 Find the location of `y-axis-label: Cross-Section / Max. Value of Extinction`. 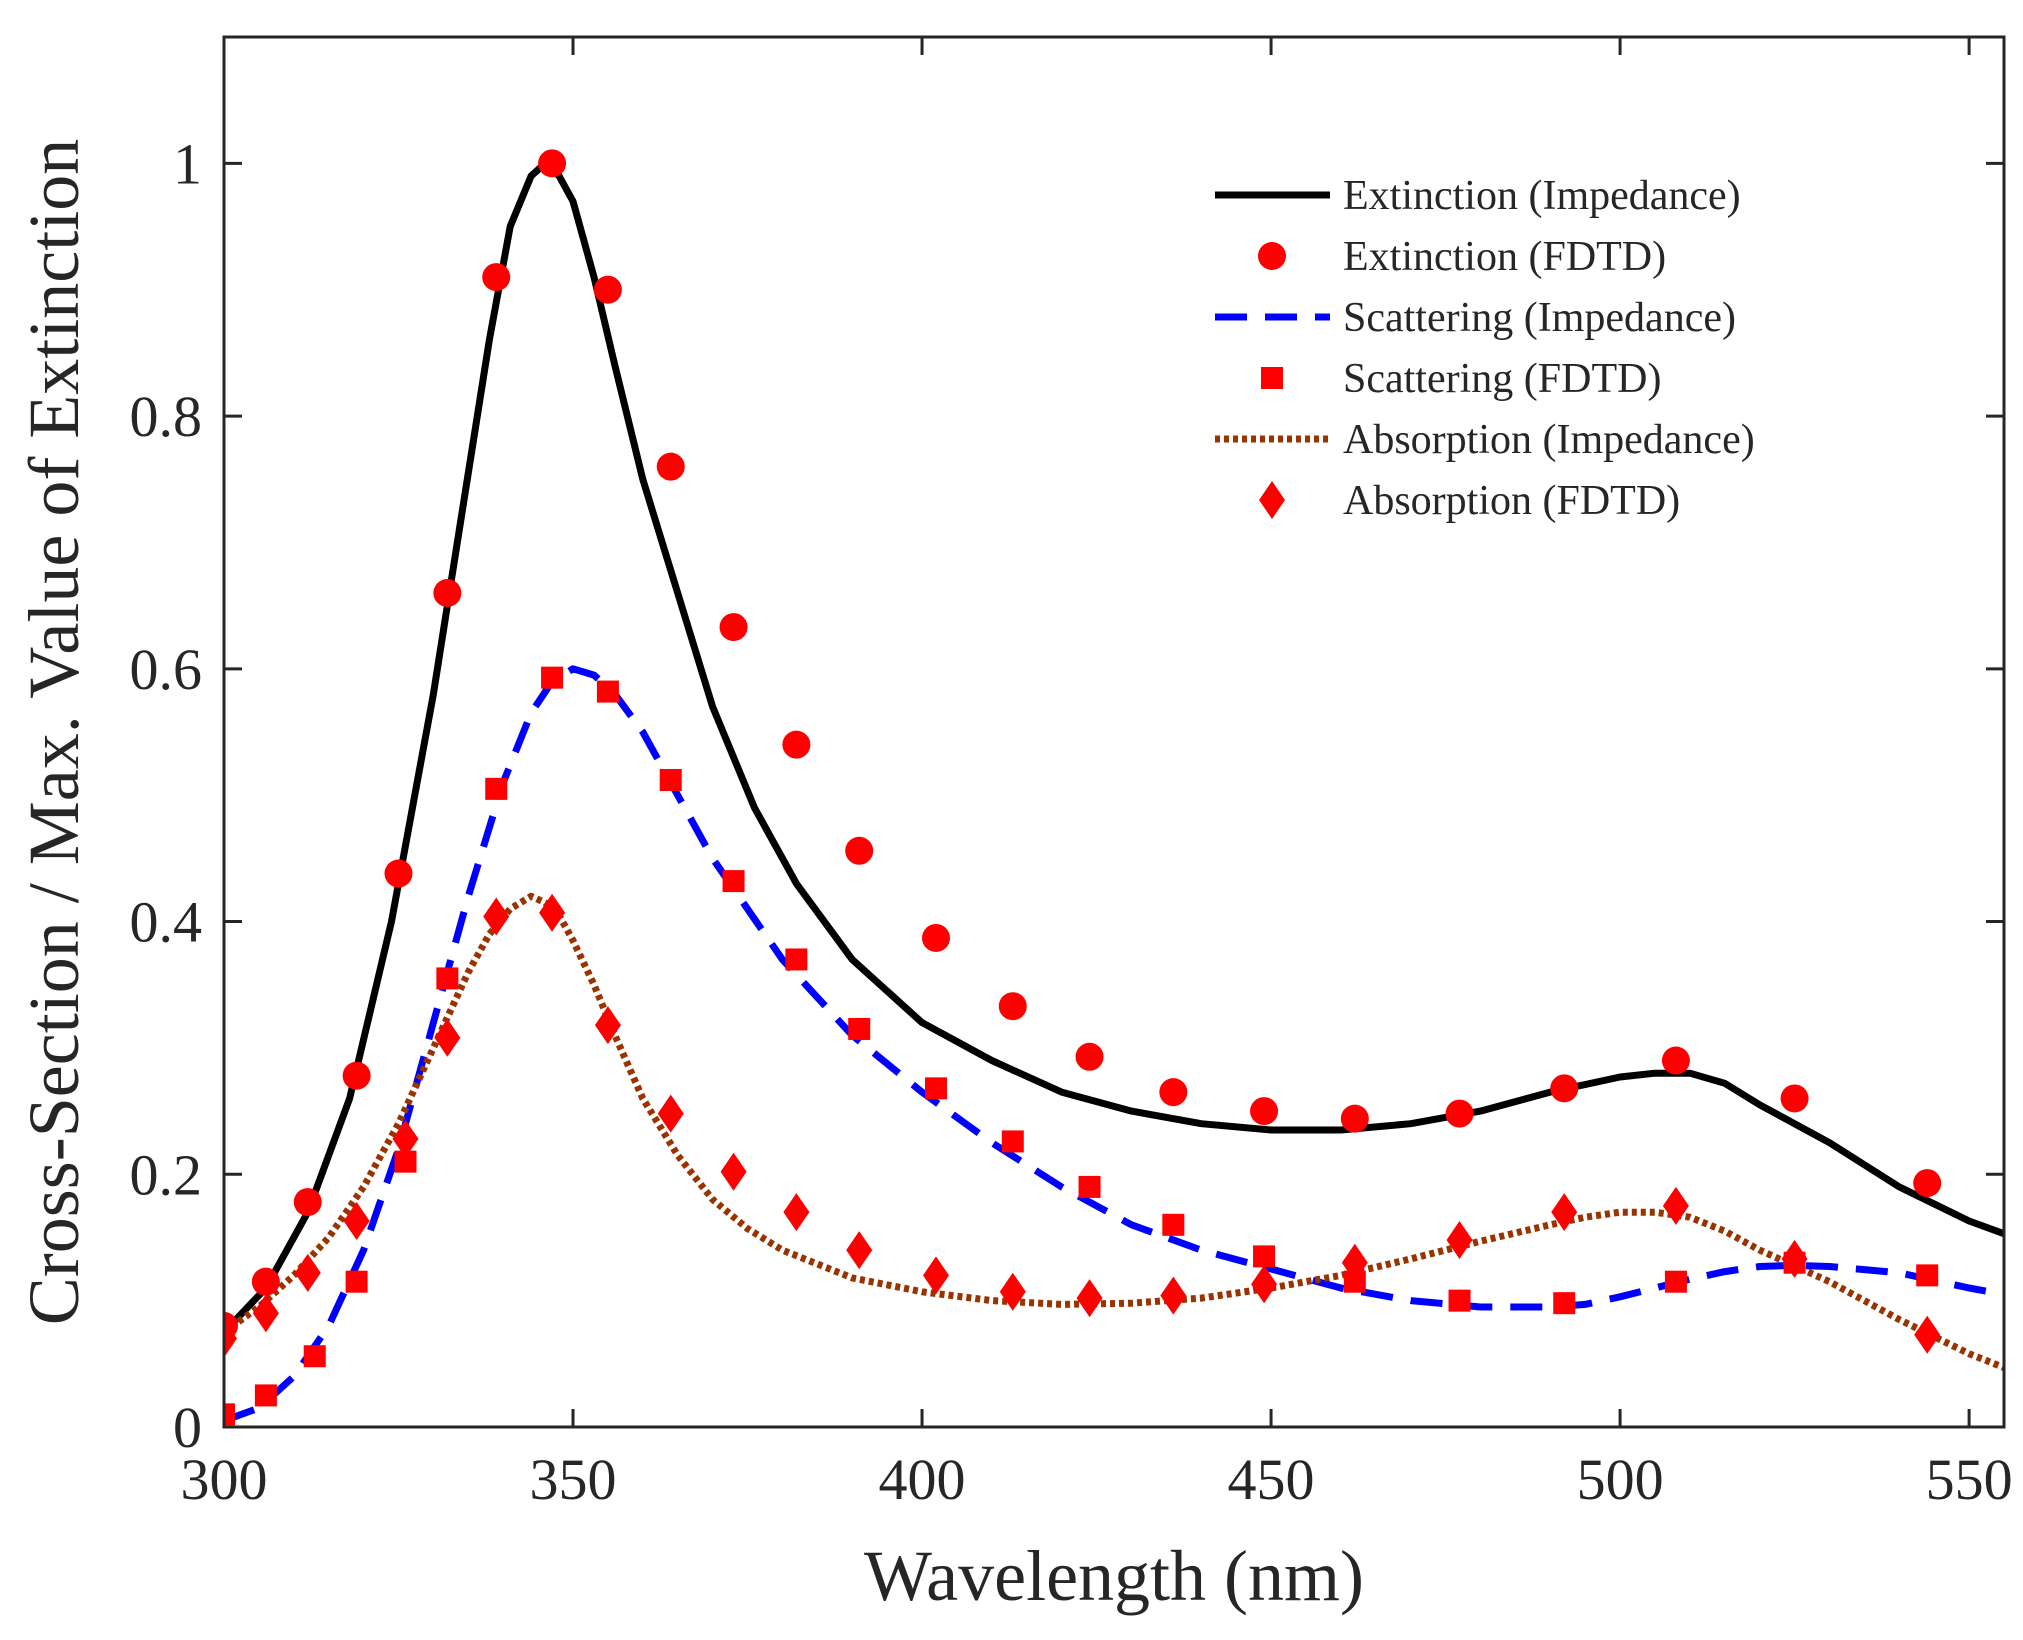

y-axis-label: Cross-Section / Max. Value of Extinction is located at coordinates (54, 732).